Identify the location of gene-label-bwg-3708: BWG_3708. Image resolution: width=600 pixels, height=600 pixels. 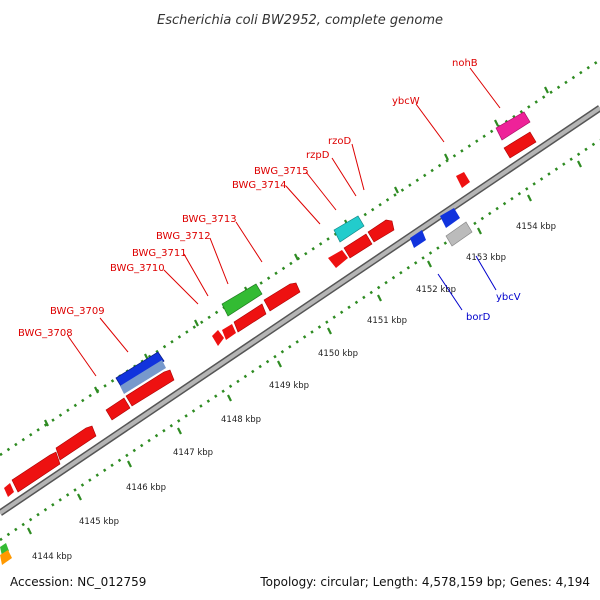
(45, 333).